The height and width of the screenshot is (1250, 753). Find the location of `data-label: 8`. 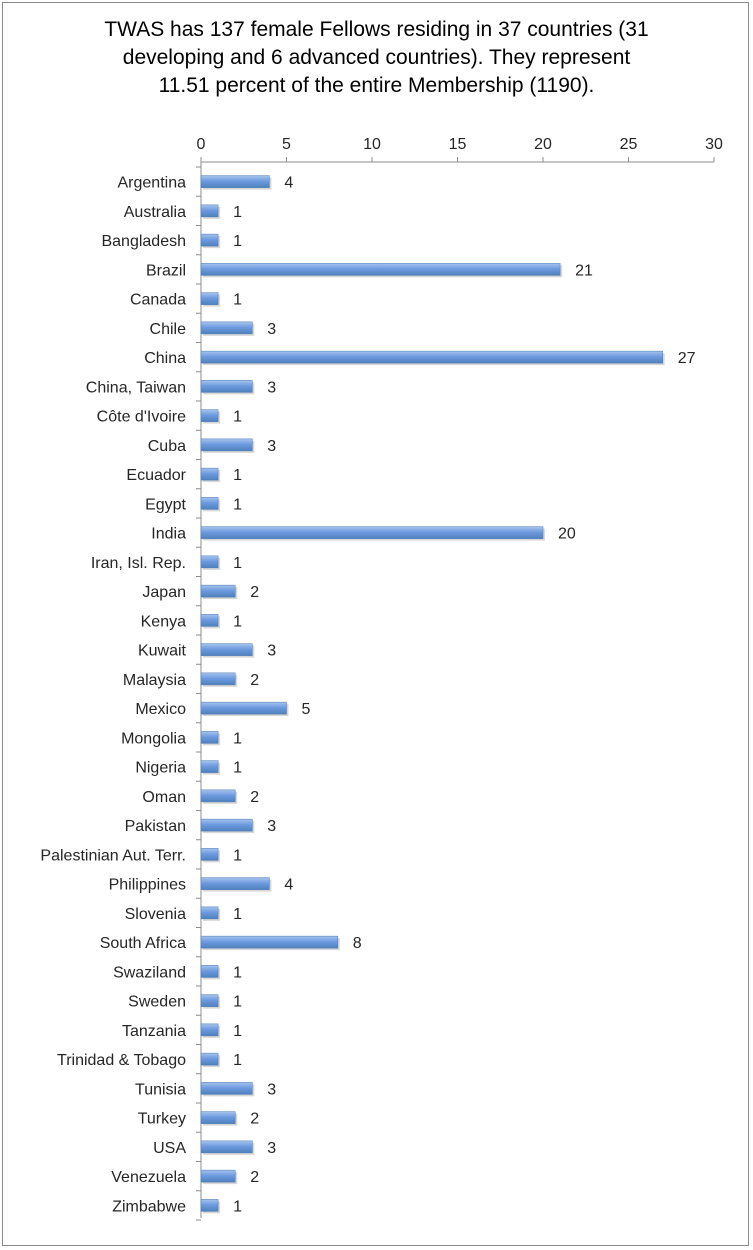

data-label: 8 is located at coordinates (357, 943).